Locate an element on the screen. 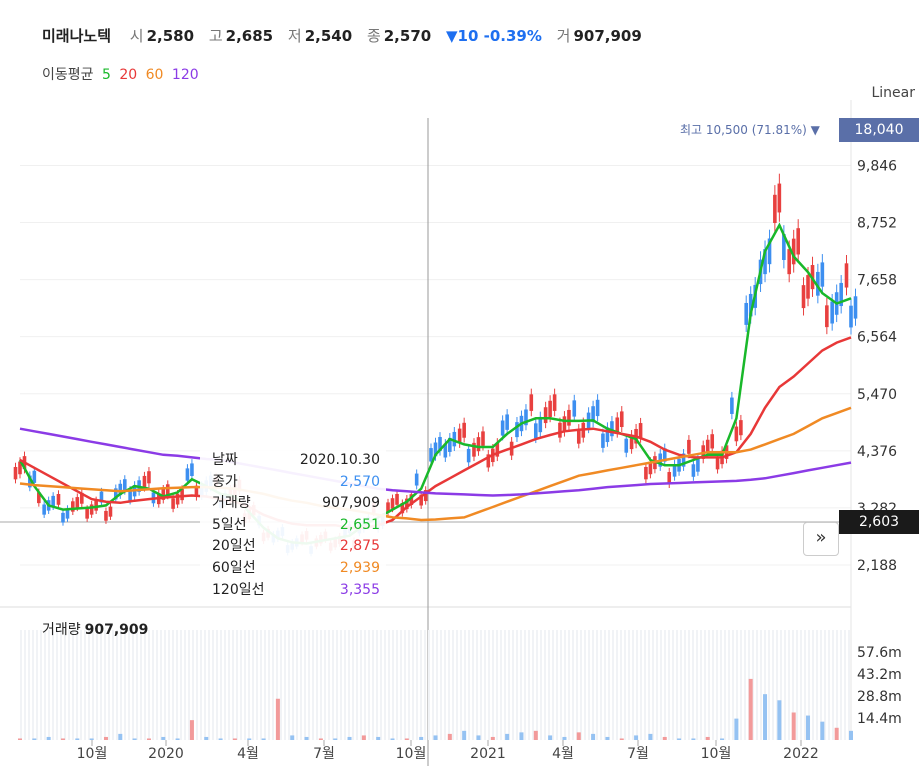 The image size is (919, 766). high-value: 2,685 is located at coordinates (249, 36).